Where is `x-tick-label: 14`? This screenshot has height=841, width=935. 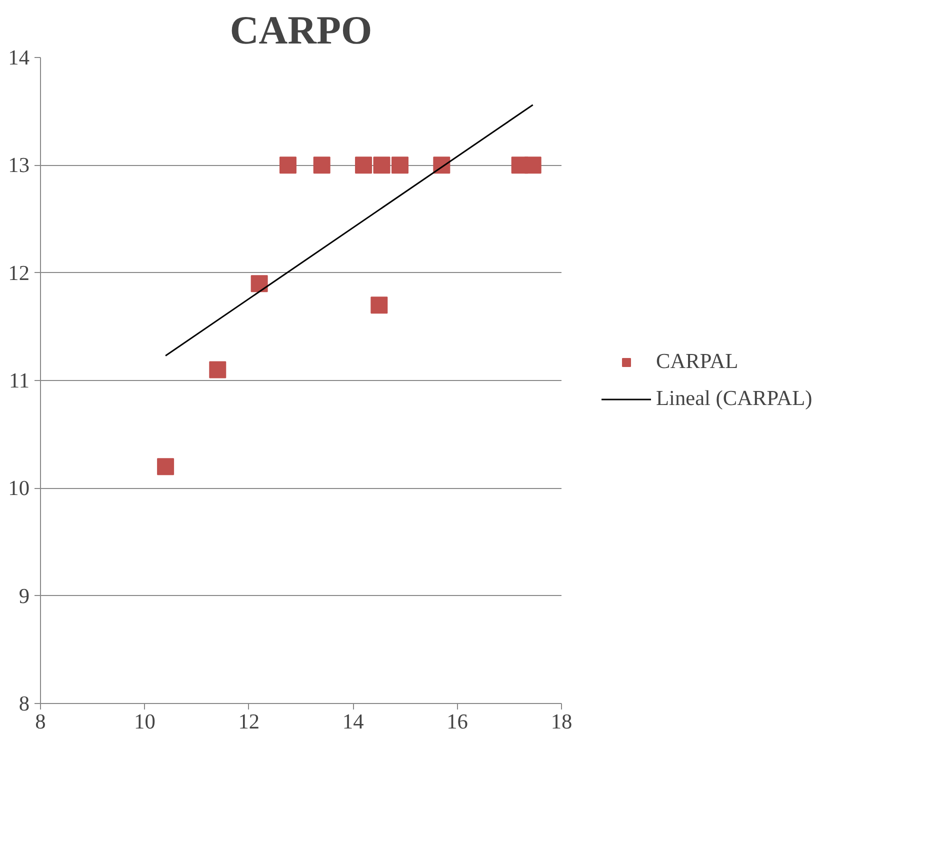 x-tick-label: 14 is located at coordinates (353, 722).